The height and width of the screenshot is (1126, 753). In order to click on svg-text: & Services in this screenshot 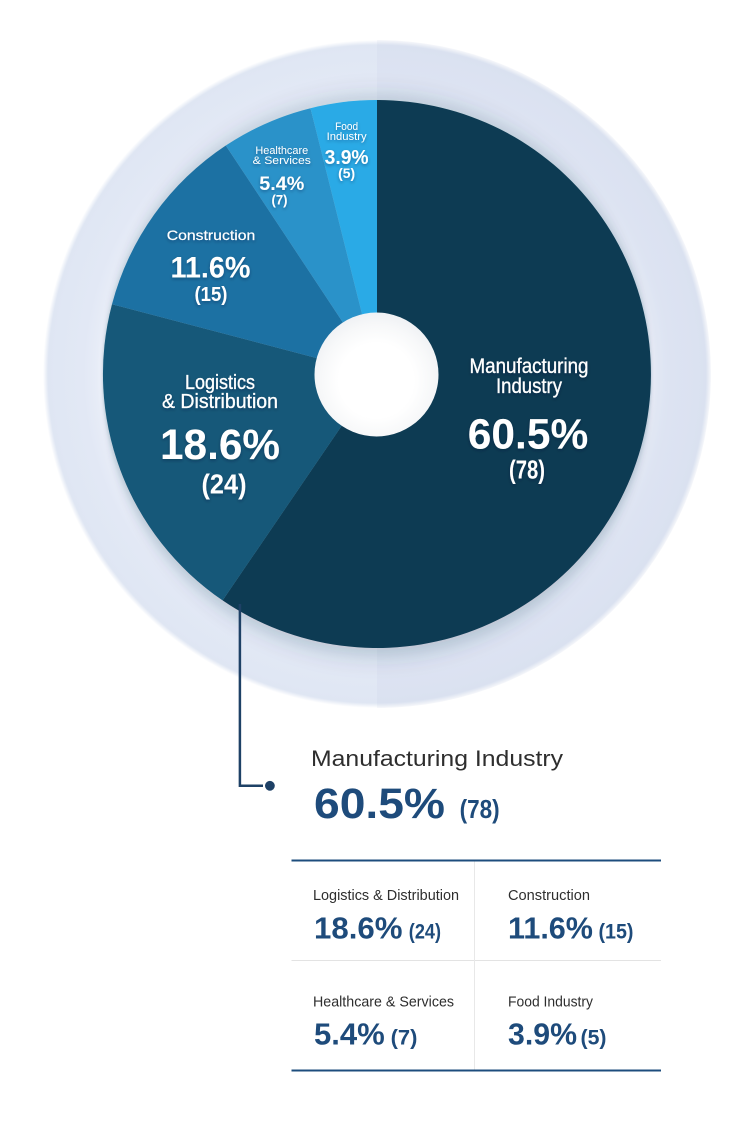, I will do `click(282, 161)`.